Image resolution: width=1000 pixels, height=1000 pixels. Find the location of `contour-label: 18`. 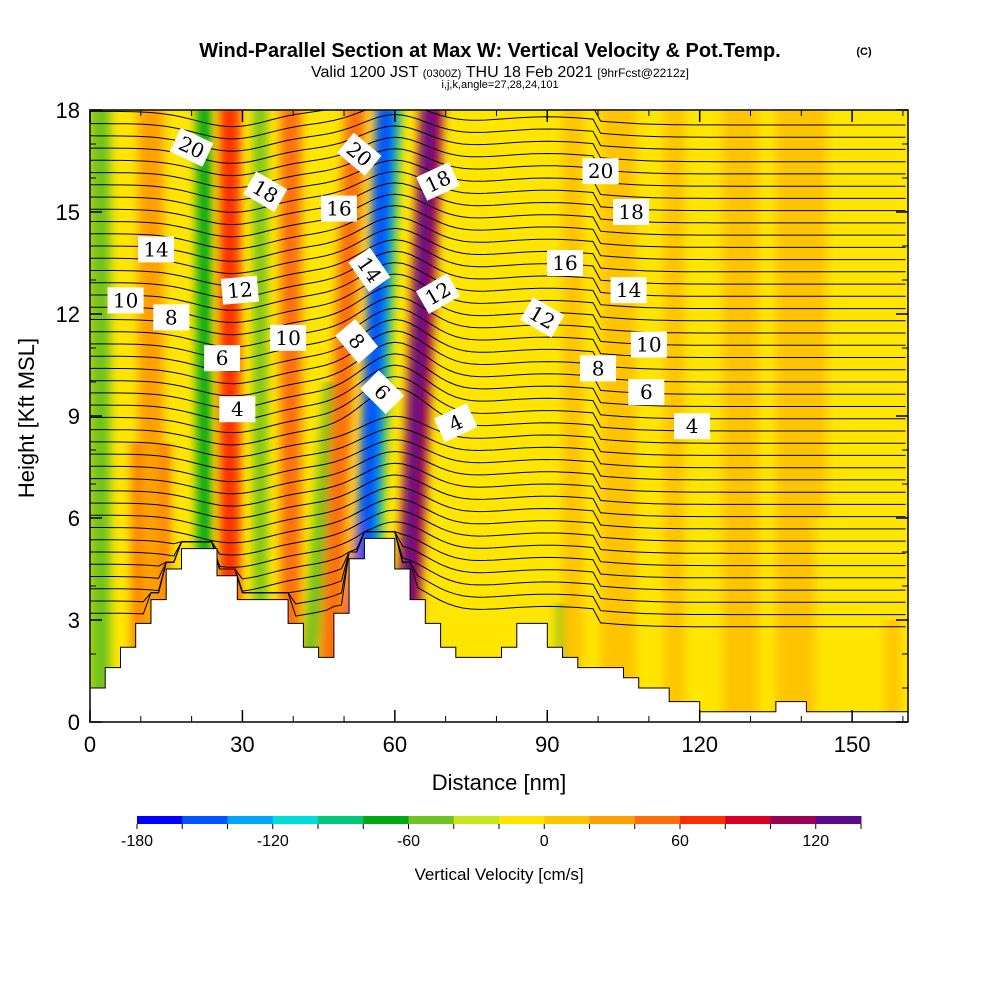

contour-label: 18 is located at coordinates (631, 212).